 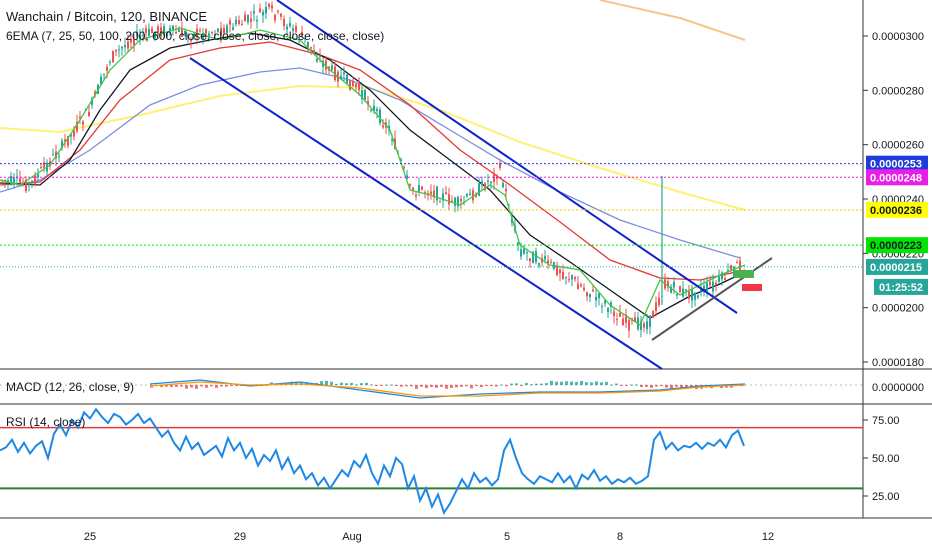 I want to click on macd-label: MACD (12, 26, close, 9), so click(x=70, y=387).